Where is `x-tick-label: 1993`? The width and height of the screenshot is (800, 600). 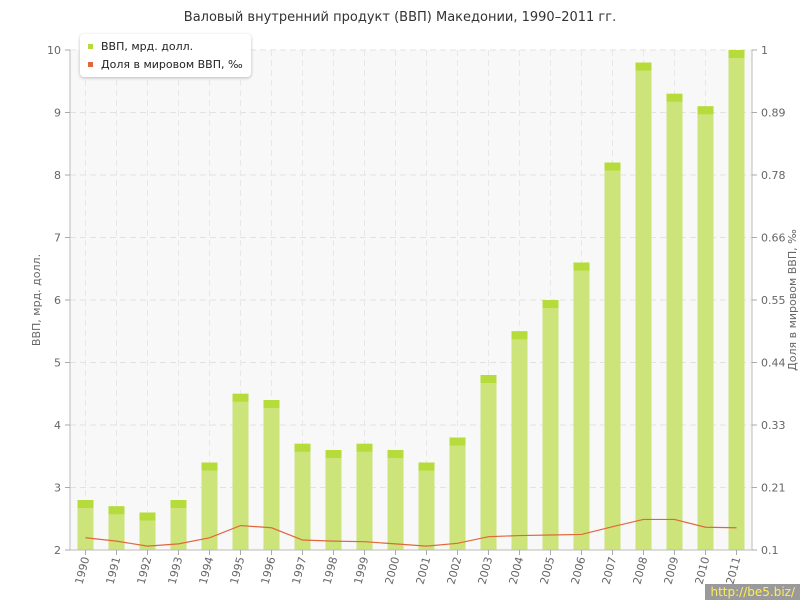 x-tick-label: 1993 is located at coordinates (176, 570).